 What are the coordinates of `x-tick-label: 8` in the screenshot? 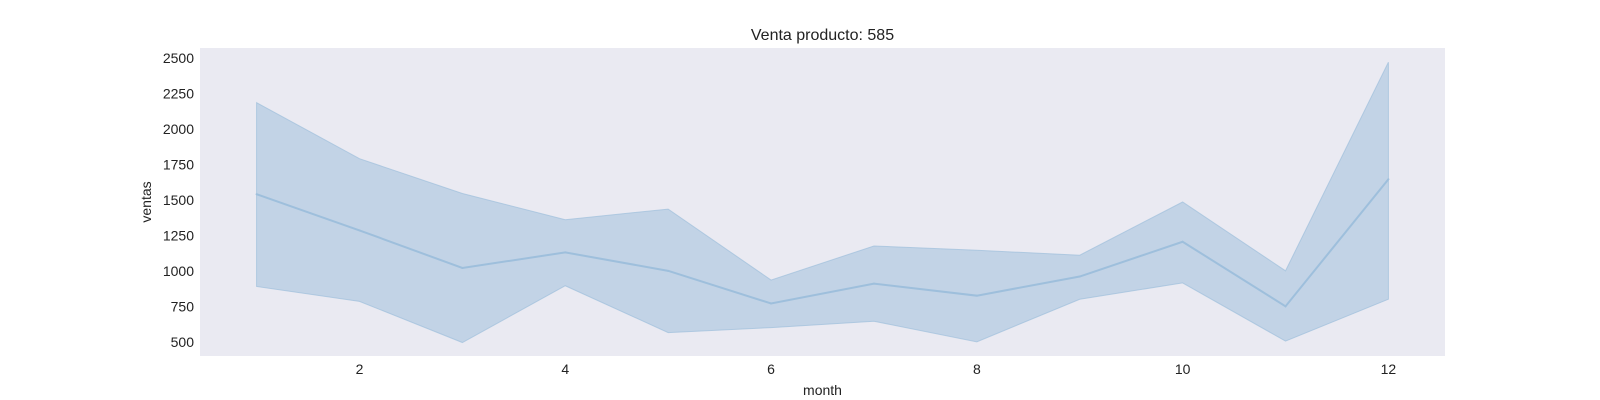 It's located at (977, 369).